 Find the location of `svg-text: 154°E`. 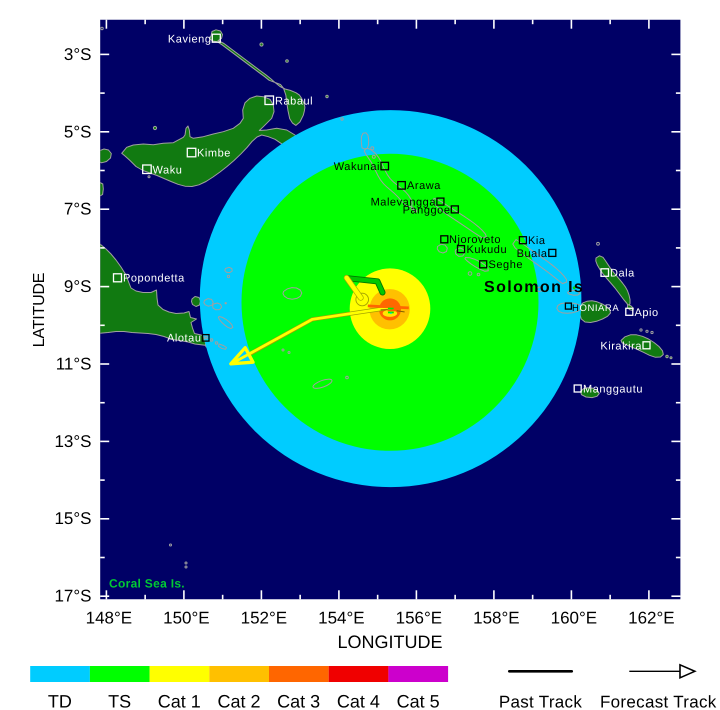

svg-text: 154°E is located at coordinates (341, 618).